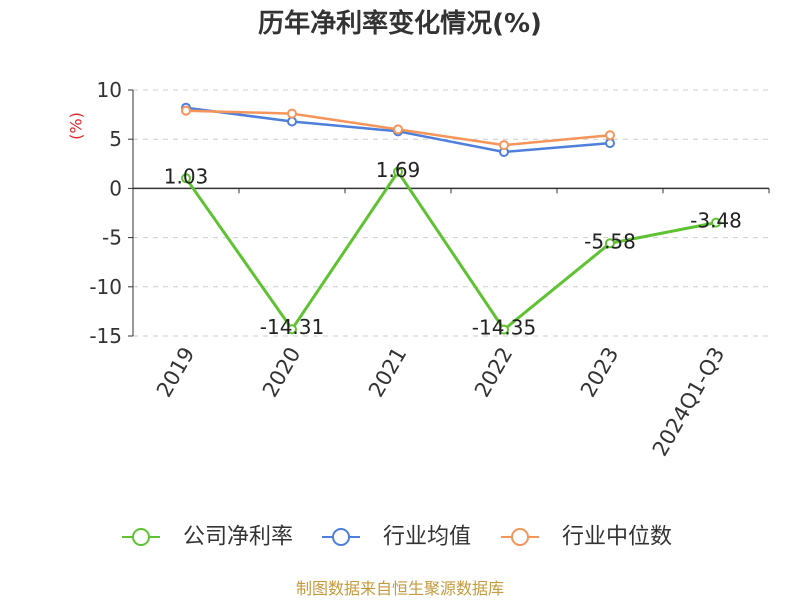 The image size is (800, 600). Describe the element at coordinates (238, 537) in the screenshot. I see `legend-label: 公司净利率` at that location.